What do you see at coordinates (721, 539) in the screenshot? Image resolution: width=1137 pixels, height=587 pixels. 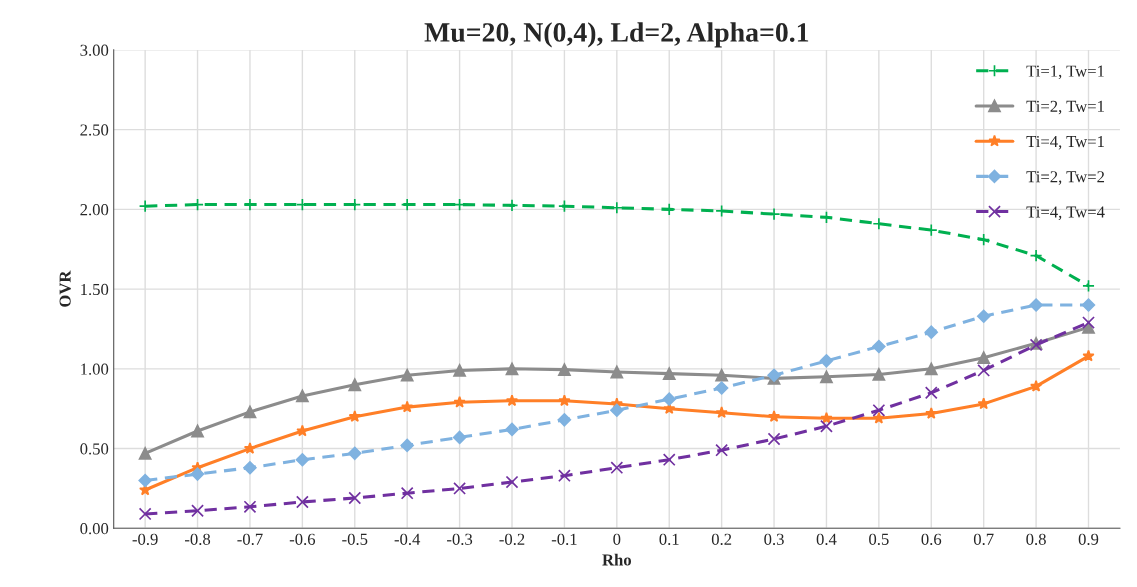 I see `x-tick-label: 0.2` at bounding box center [721, 539].